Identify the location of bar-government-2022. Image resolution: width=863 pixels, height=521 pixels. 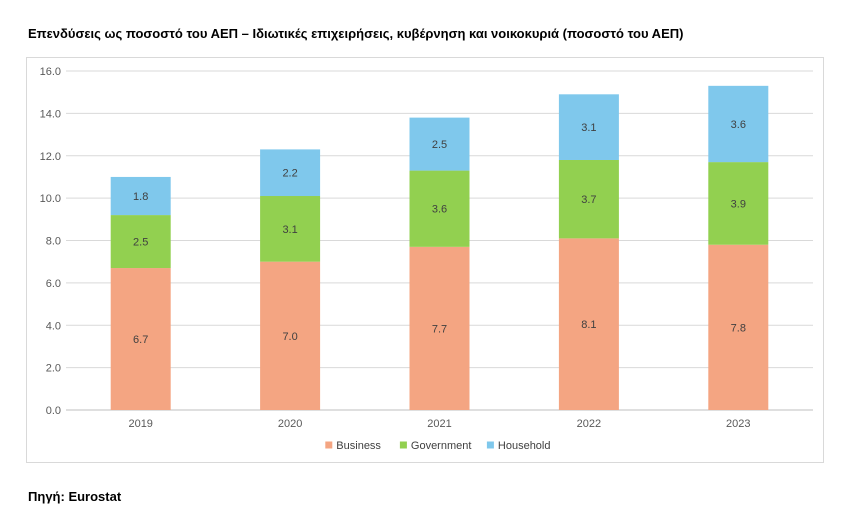
(588, 199).